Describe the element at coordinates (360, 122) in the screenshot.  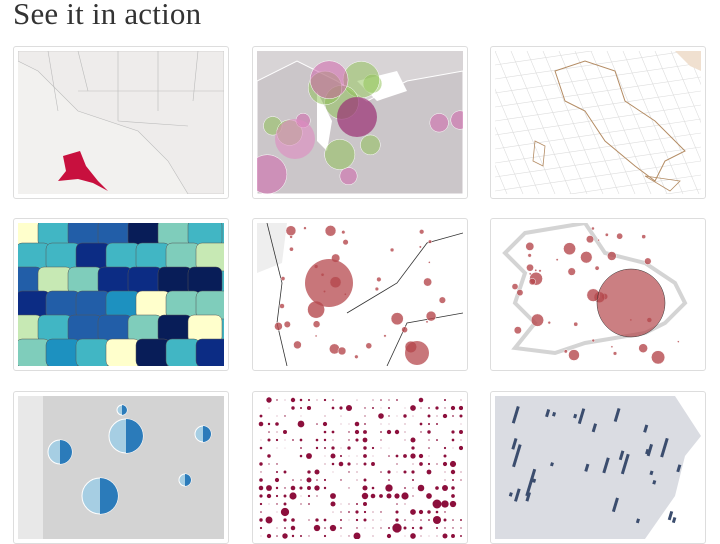
I see `example-thumbnail-great-lakes-bubbles` at that location.